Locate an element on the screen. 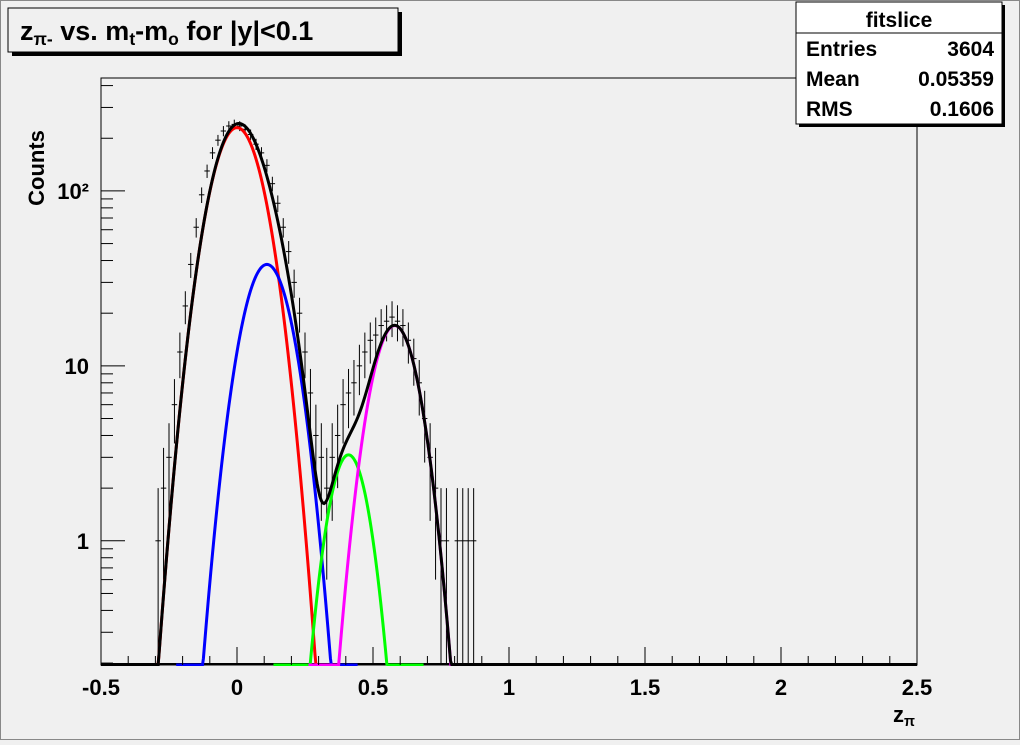 The image size is (1020, 745). text-part: t is located at coordinates (132, 39).